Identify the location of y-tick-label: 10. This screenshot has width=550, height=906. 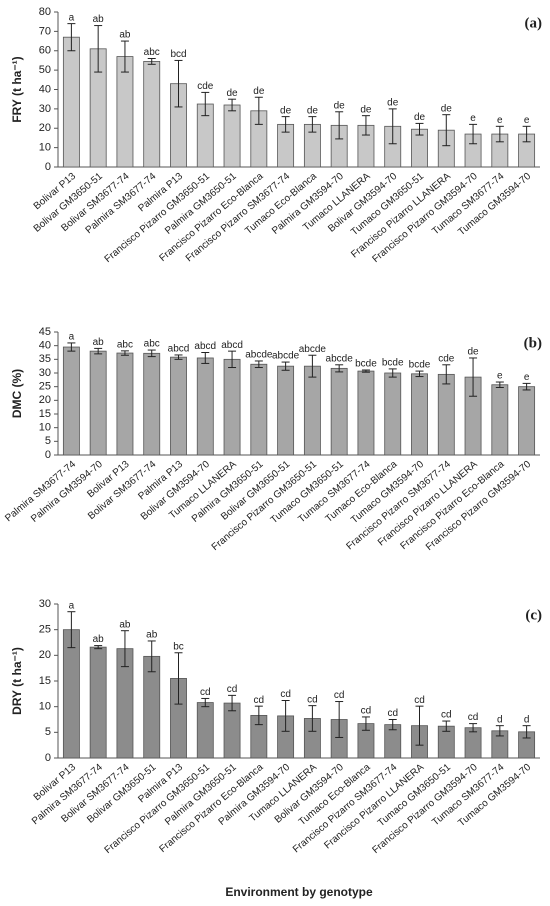
(45, 148).